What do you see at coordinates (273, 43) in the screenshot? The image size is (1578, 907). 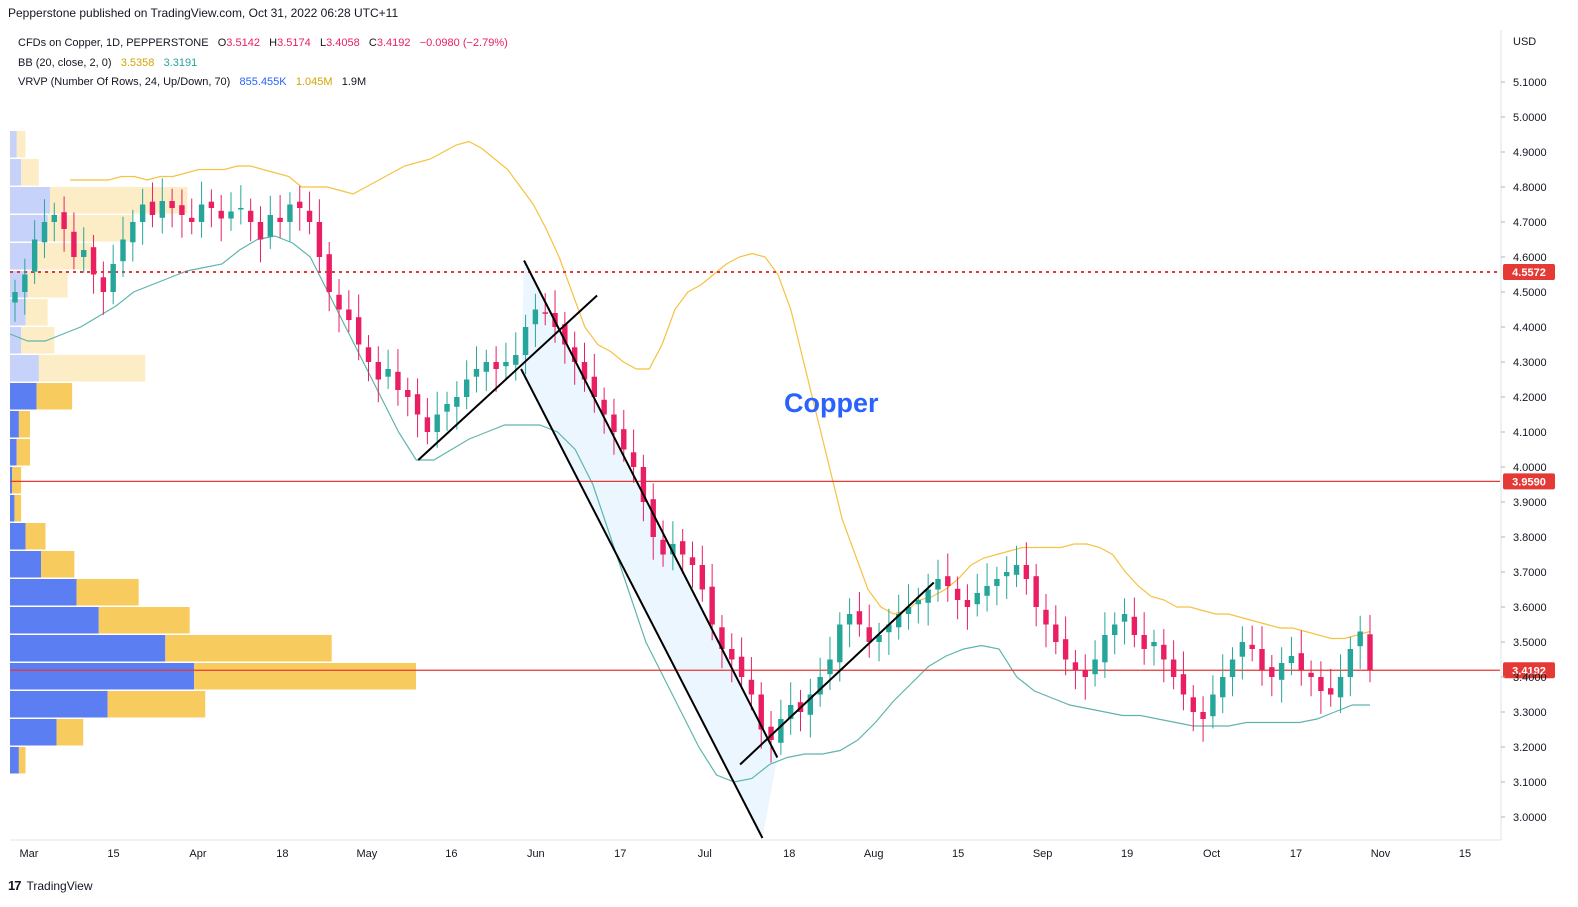 I see `high-label: H` at bounding box center [273, 43].